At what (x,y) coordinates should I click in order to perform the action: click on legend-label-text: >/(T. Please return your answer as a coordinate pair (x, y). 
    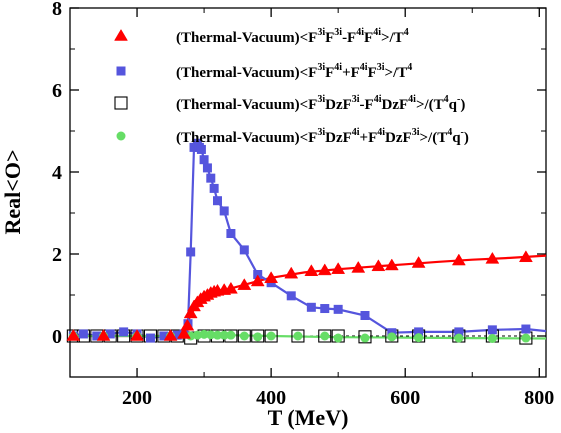
    Looking at the image, I should click on (433, 138).